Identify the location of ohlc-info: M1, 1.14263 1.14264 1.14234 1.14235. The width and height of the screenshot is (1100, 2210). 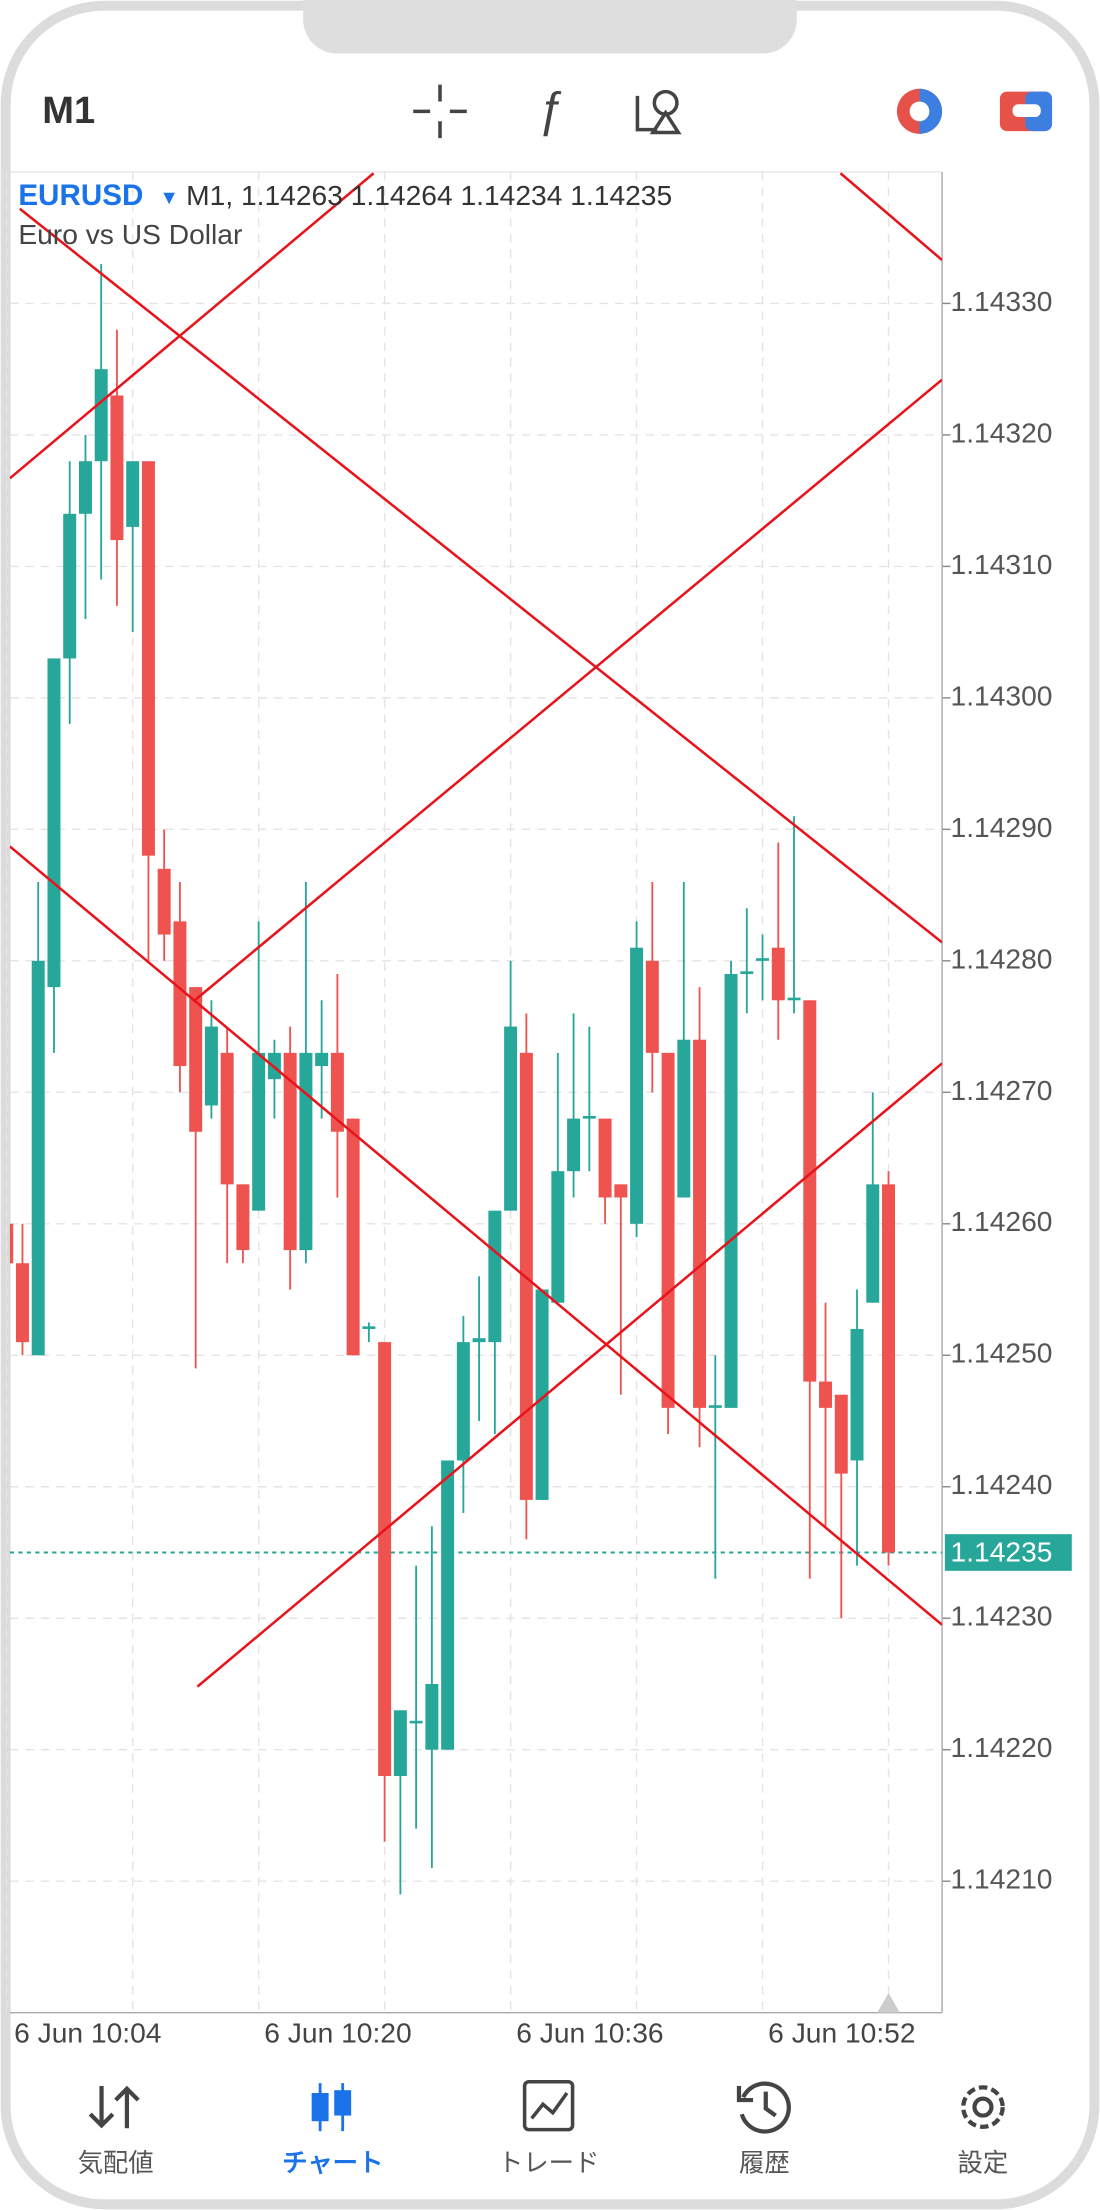
(429, 195).